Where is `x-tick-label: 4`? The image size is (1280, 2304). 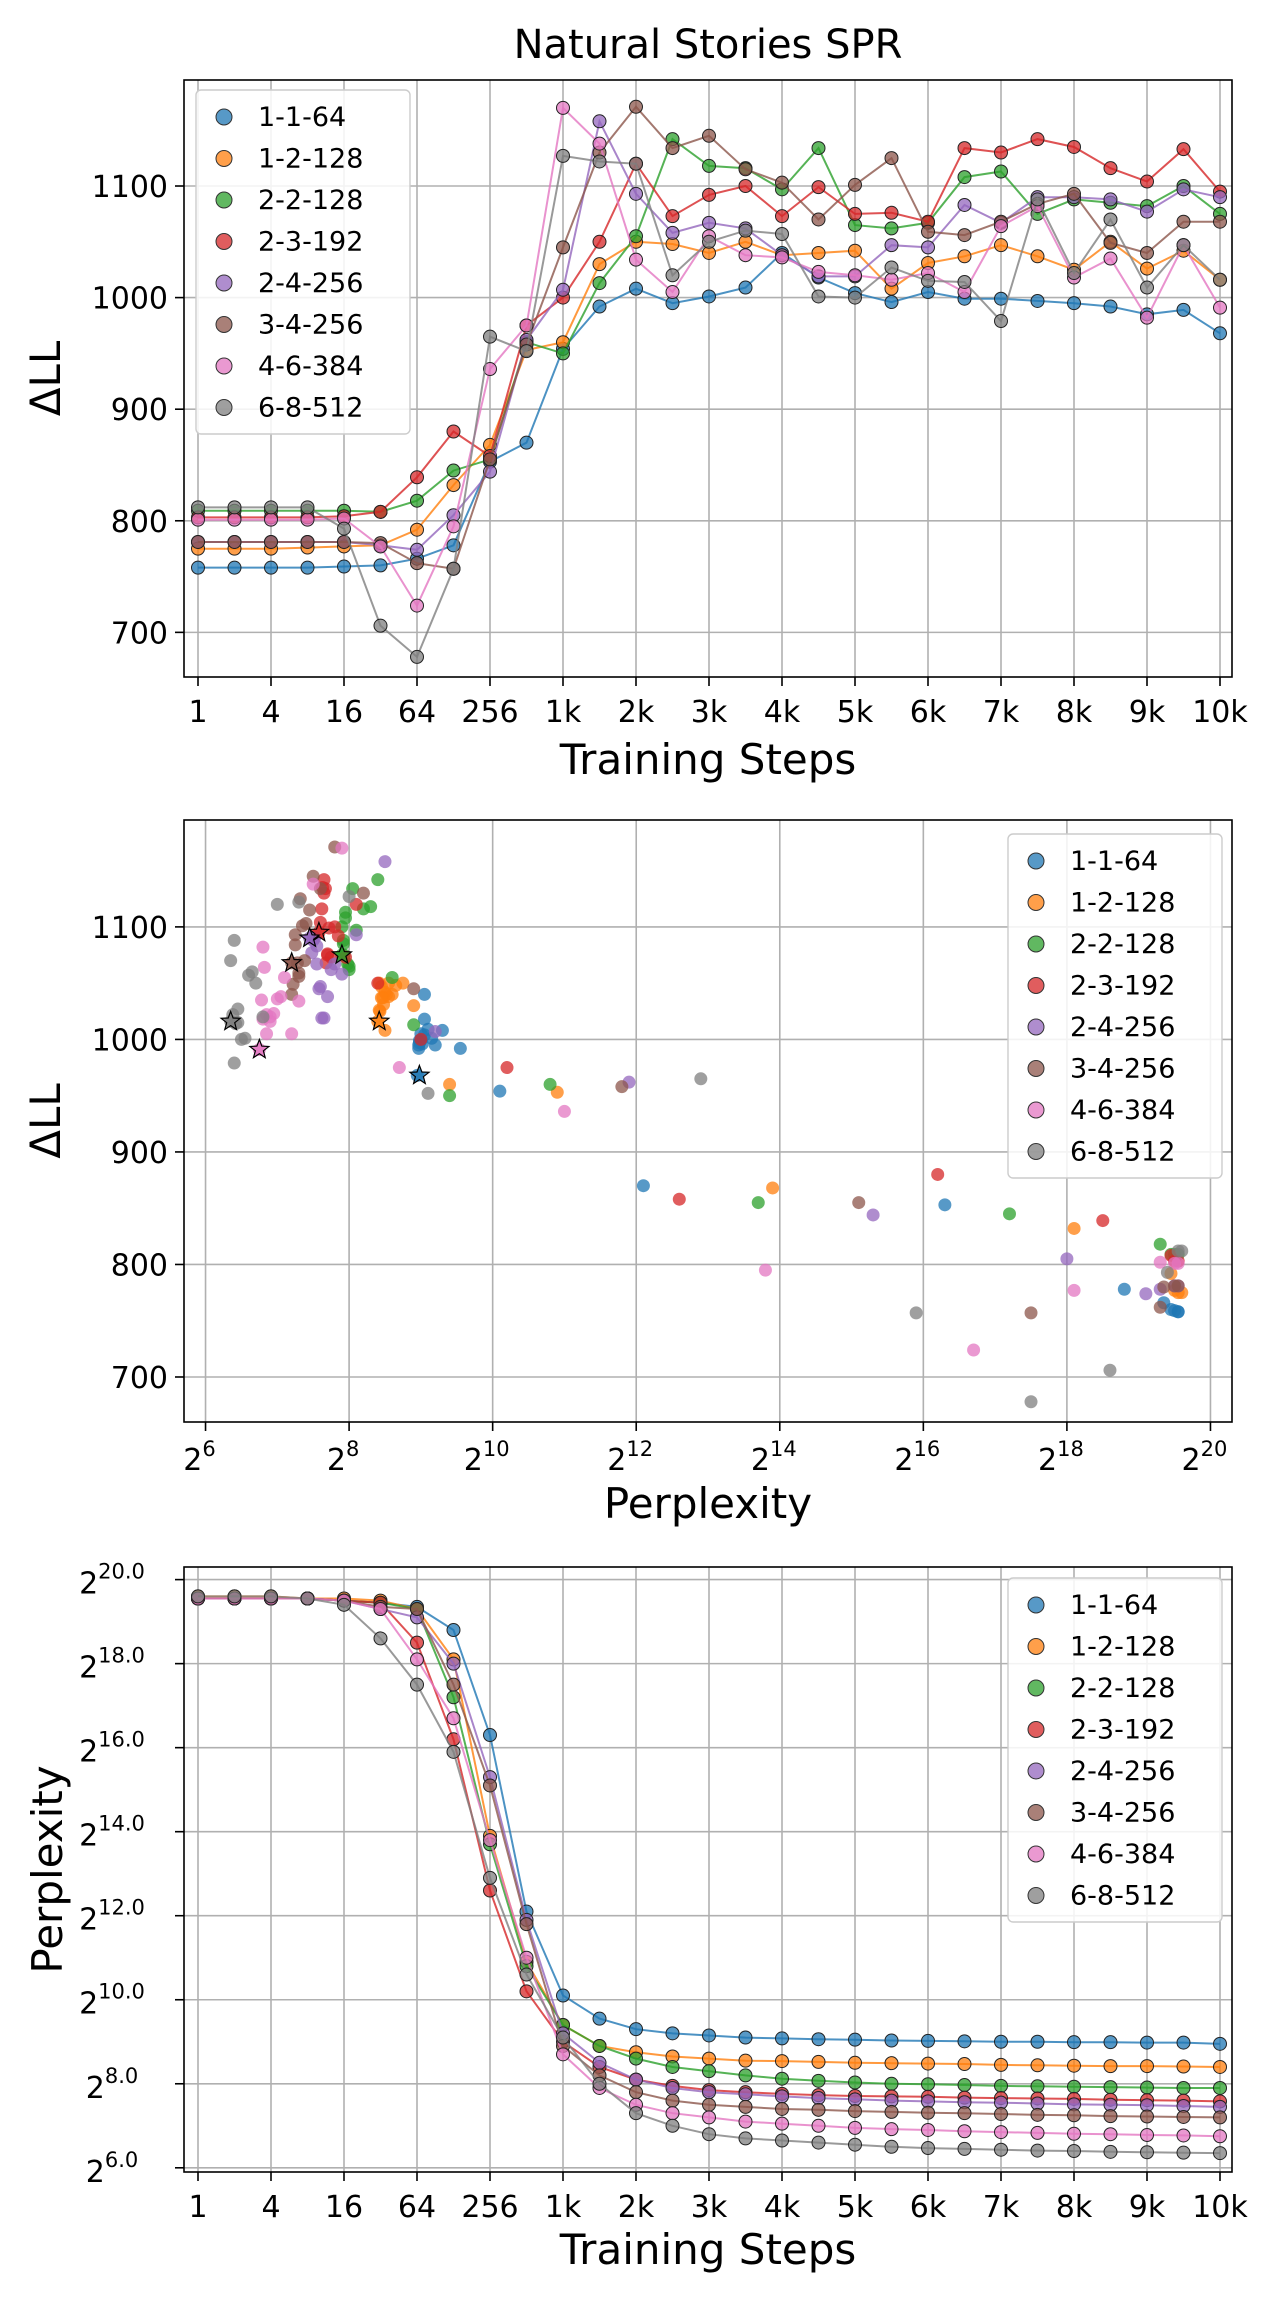 x-tick-label: 4 is located at coordinates (270, 712).